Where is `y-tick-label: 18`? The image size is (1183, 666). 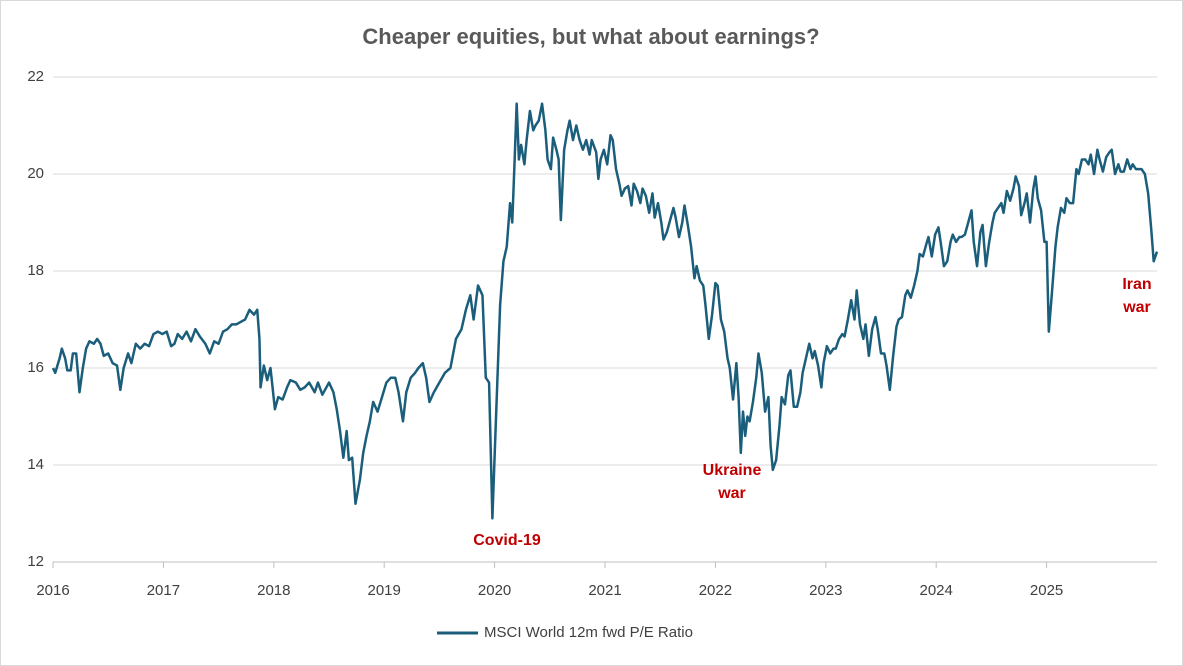 y-tick-label: 18 is located at coordinates (35, 270).